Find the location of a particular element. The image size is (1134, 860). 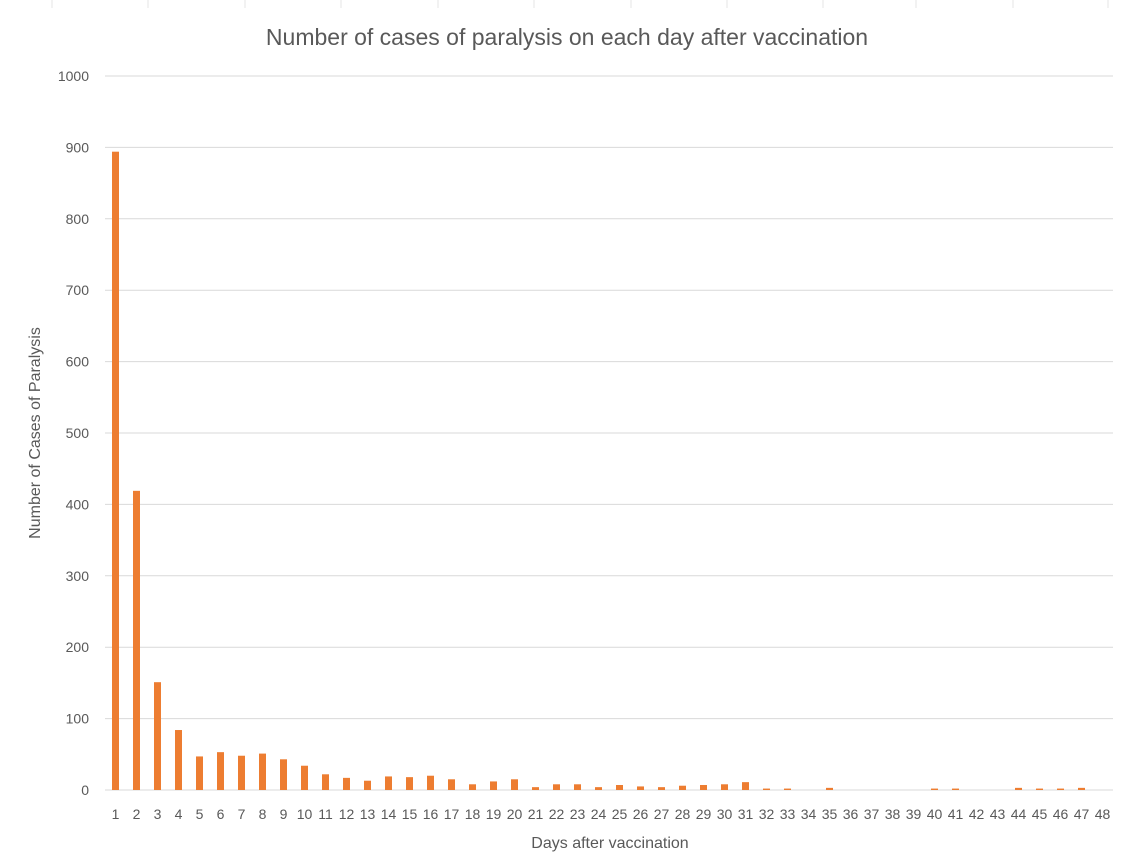

x-tick-label: 7 is located at coordinates (242, 814).